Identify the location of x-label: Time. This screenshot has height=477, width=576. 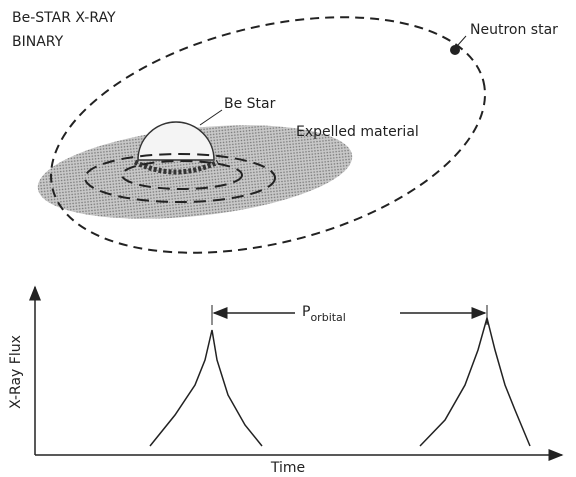
(287, 468).